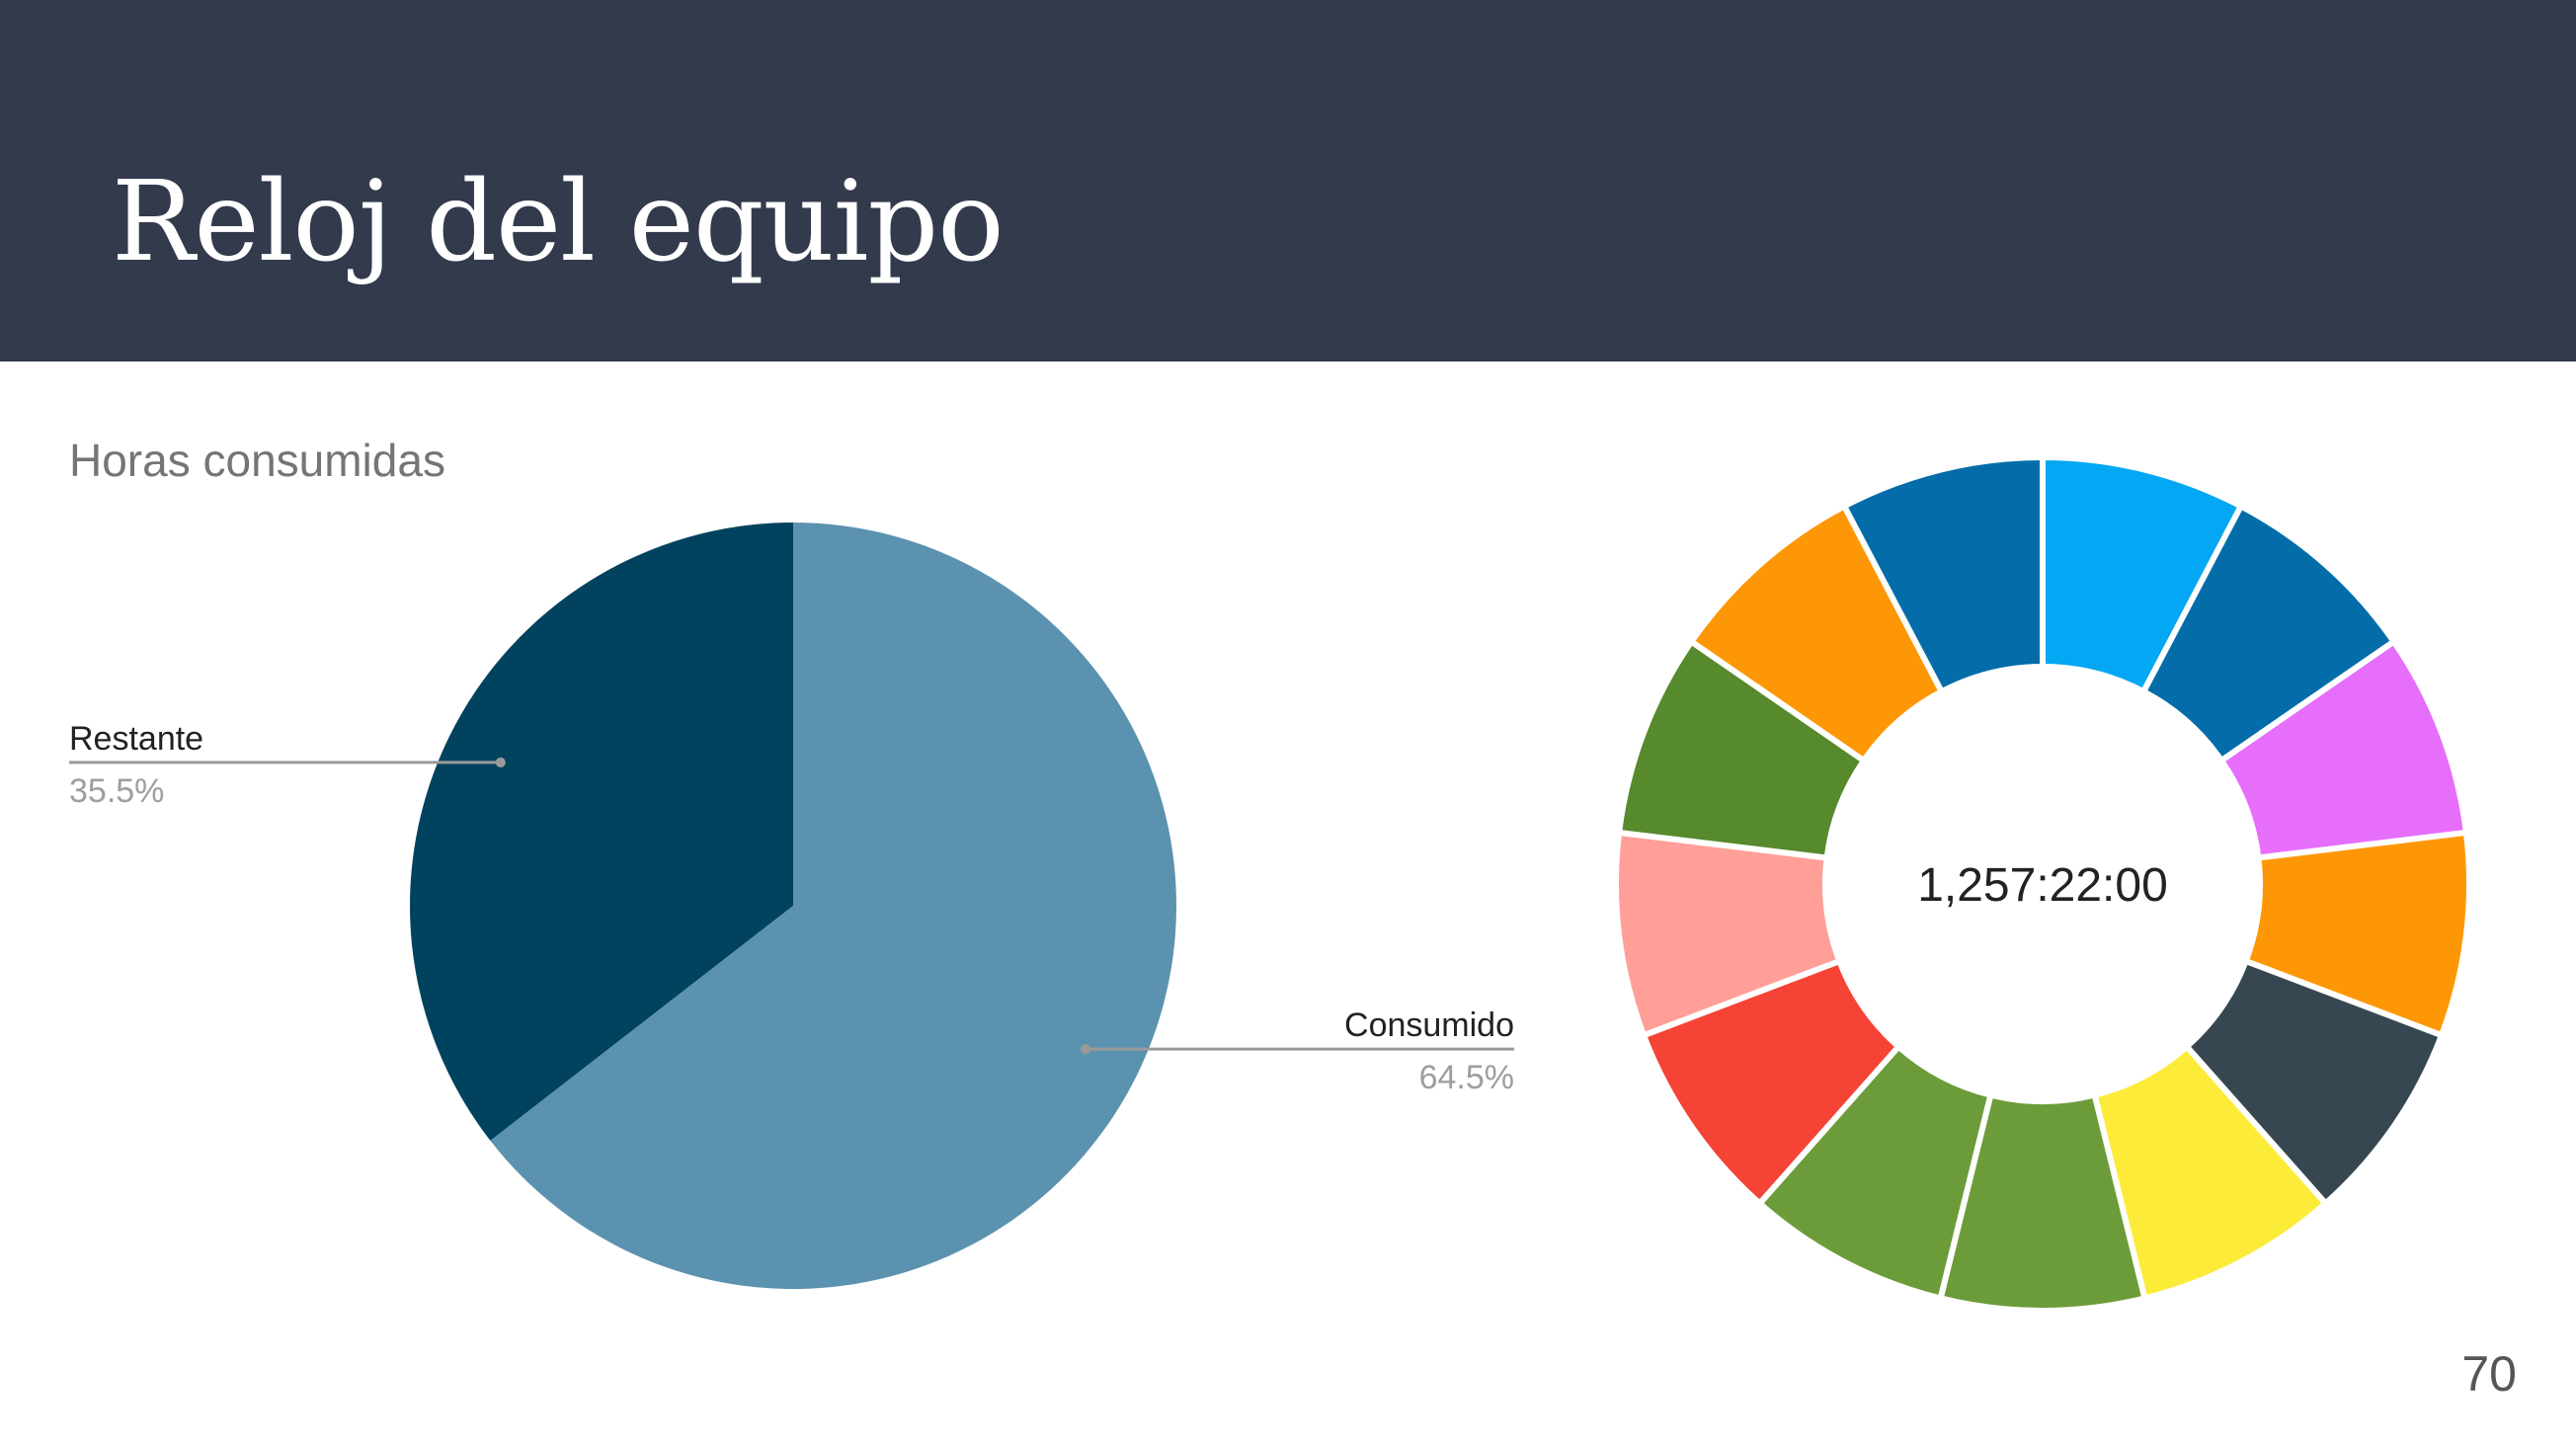 The image size is (2576, 1448). Describe the element at coordinates (601, 832) in the screenshot. I see `pie-slice-restante` at that location.